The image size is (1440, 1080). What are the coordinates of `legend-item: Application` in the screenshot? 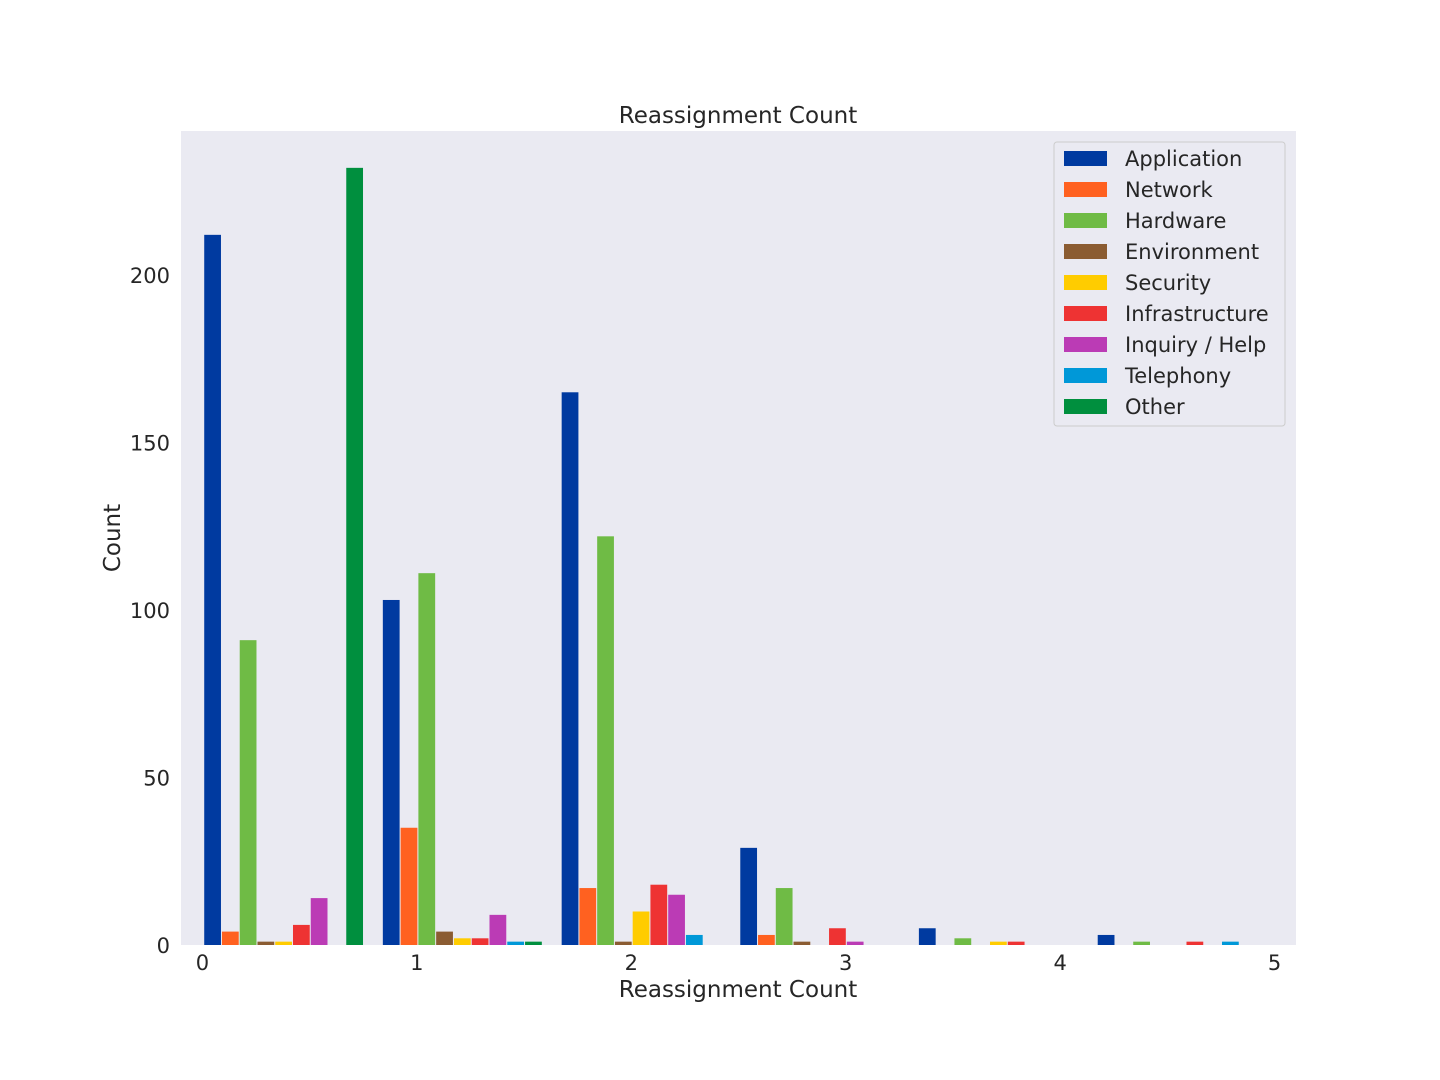 It's located at (1153, 159).